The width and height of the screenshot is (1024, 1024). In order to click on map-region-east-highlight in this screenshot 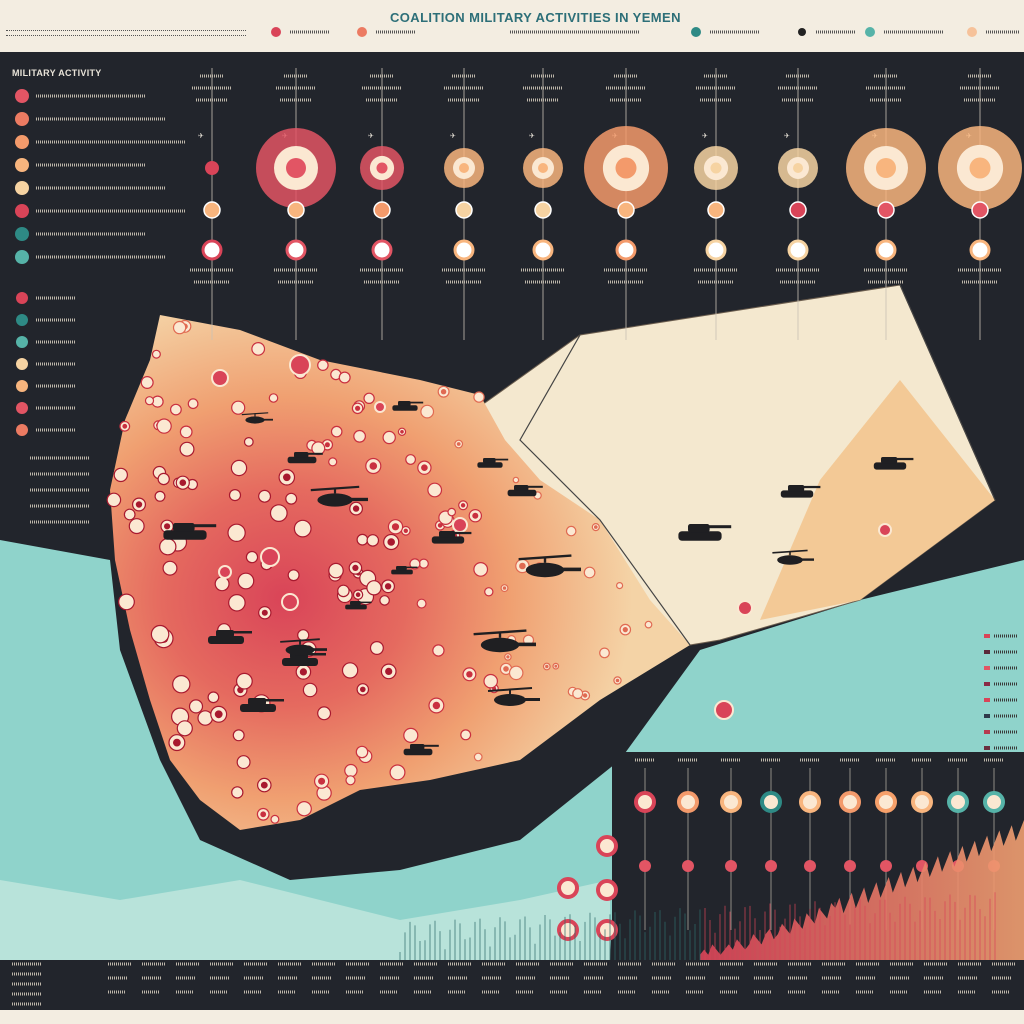, I will do `click(877, 500)`.